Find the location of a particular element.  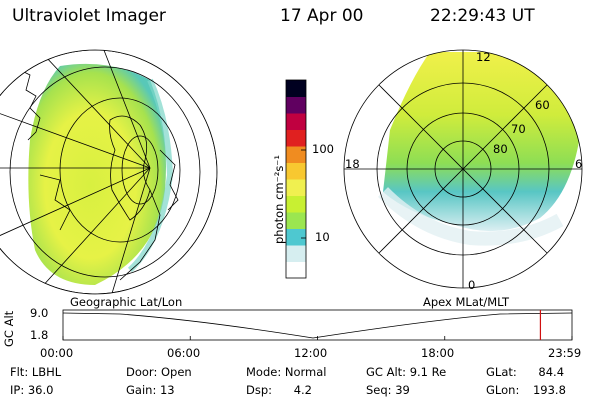

altitude-ytick-low: 1.8 is located at coordinates (39, 335).